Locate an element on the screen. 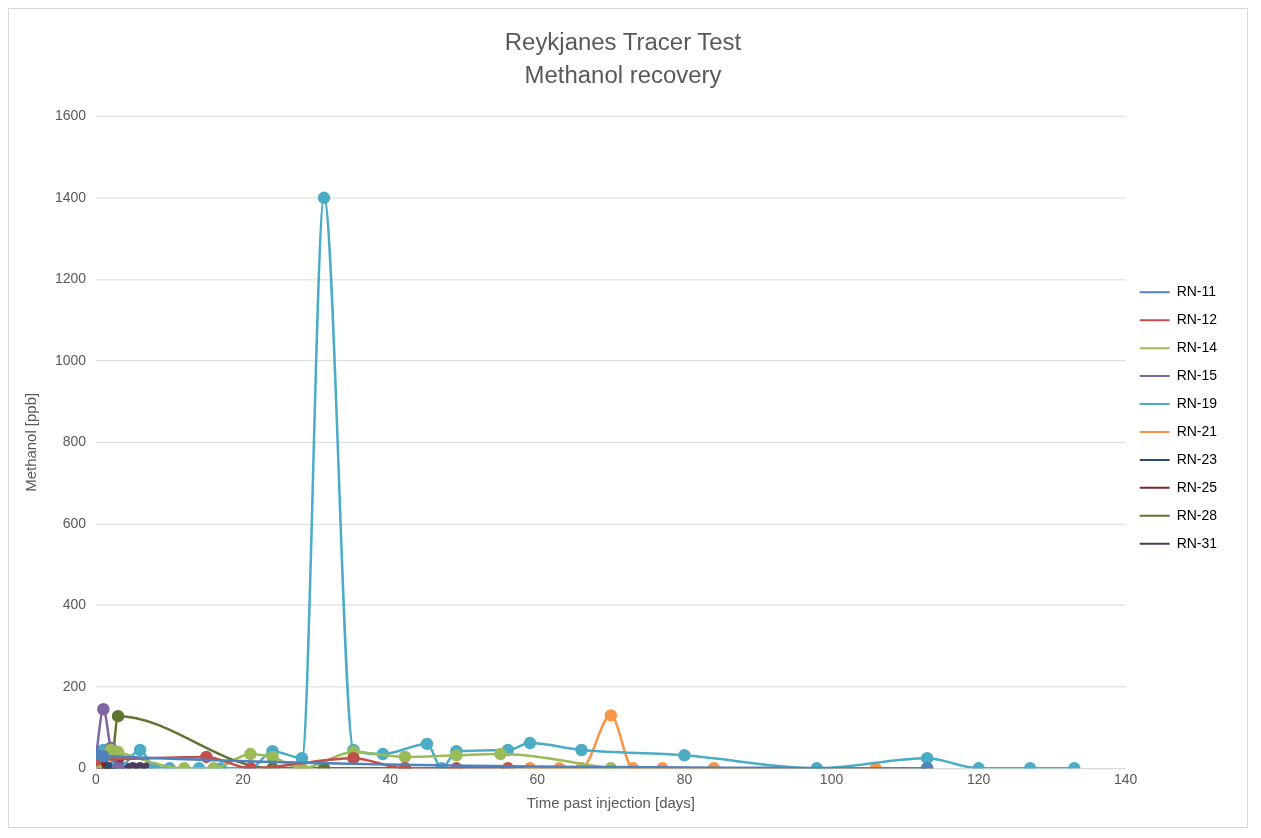 The height and width of the screenshot is (838, 1261). chart-title: Reykjanes Tracer Test is located at coordinates (623, 41).